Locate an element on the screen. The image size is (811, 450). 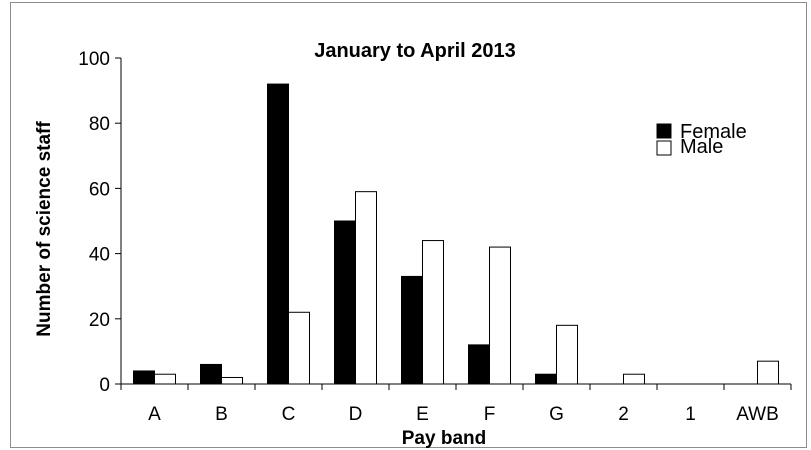
x-tick-label: AWB is located at coordinates (757, 414).